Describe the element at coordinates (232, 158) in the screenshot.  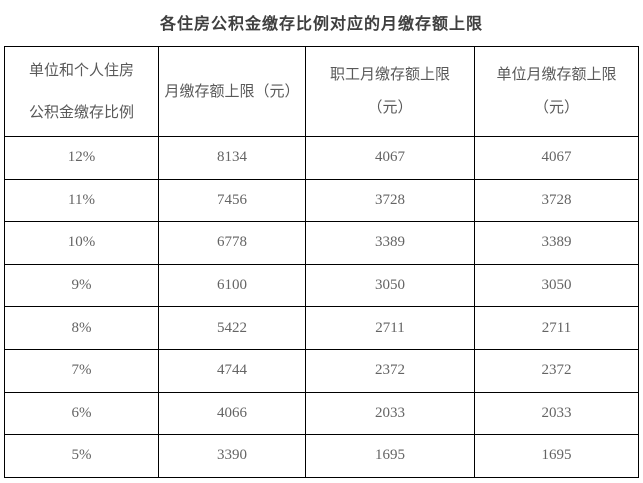
I see `limit-cell: 8134` at that location.